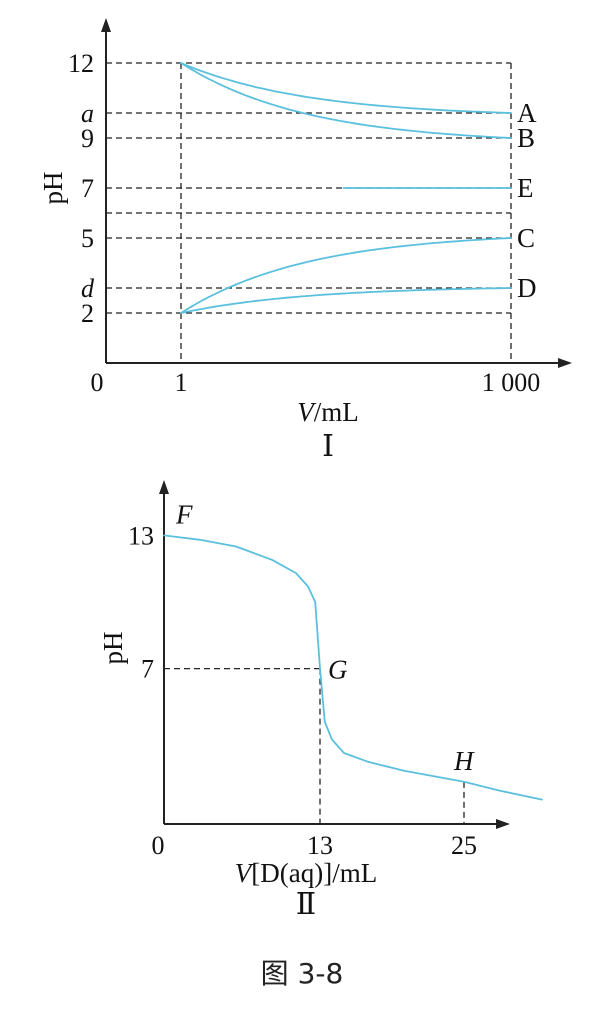 The image size is (614, 1013). I want to click on series-label-A: A, so click(527, 113).